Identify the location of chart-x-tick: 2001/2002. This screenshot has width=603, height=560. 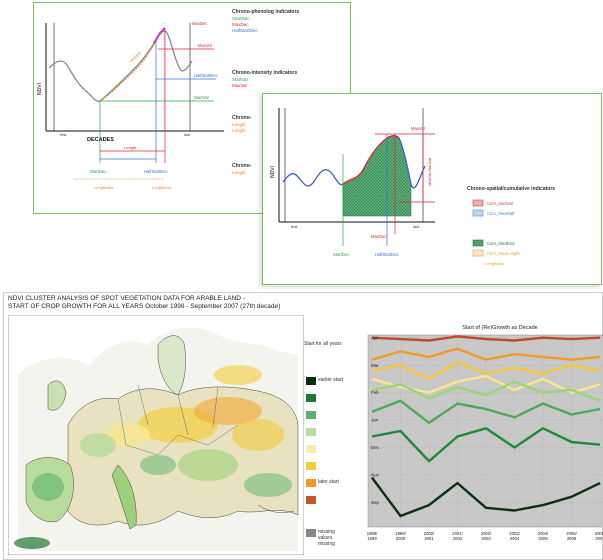
(457, 536).